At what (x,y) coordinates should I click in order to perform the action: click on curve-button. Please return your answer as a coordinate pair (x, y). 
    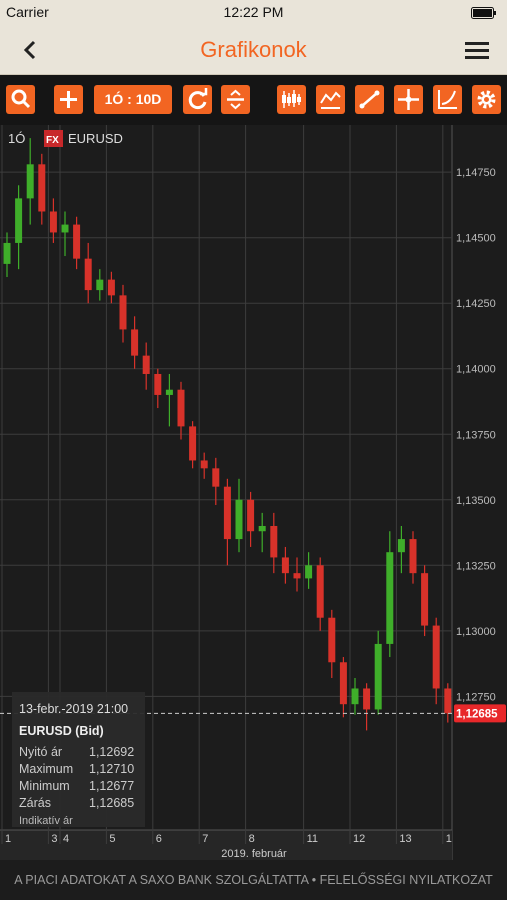
    Looking at the image, I should click on (447, 99).